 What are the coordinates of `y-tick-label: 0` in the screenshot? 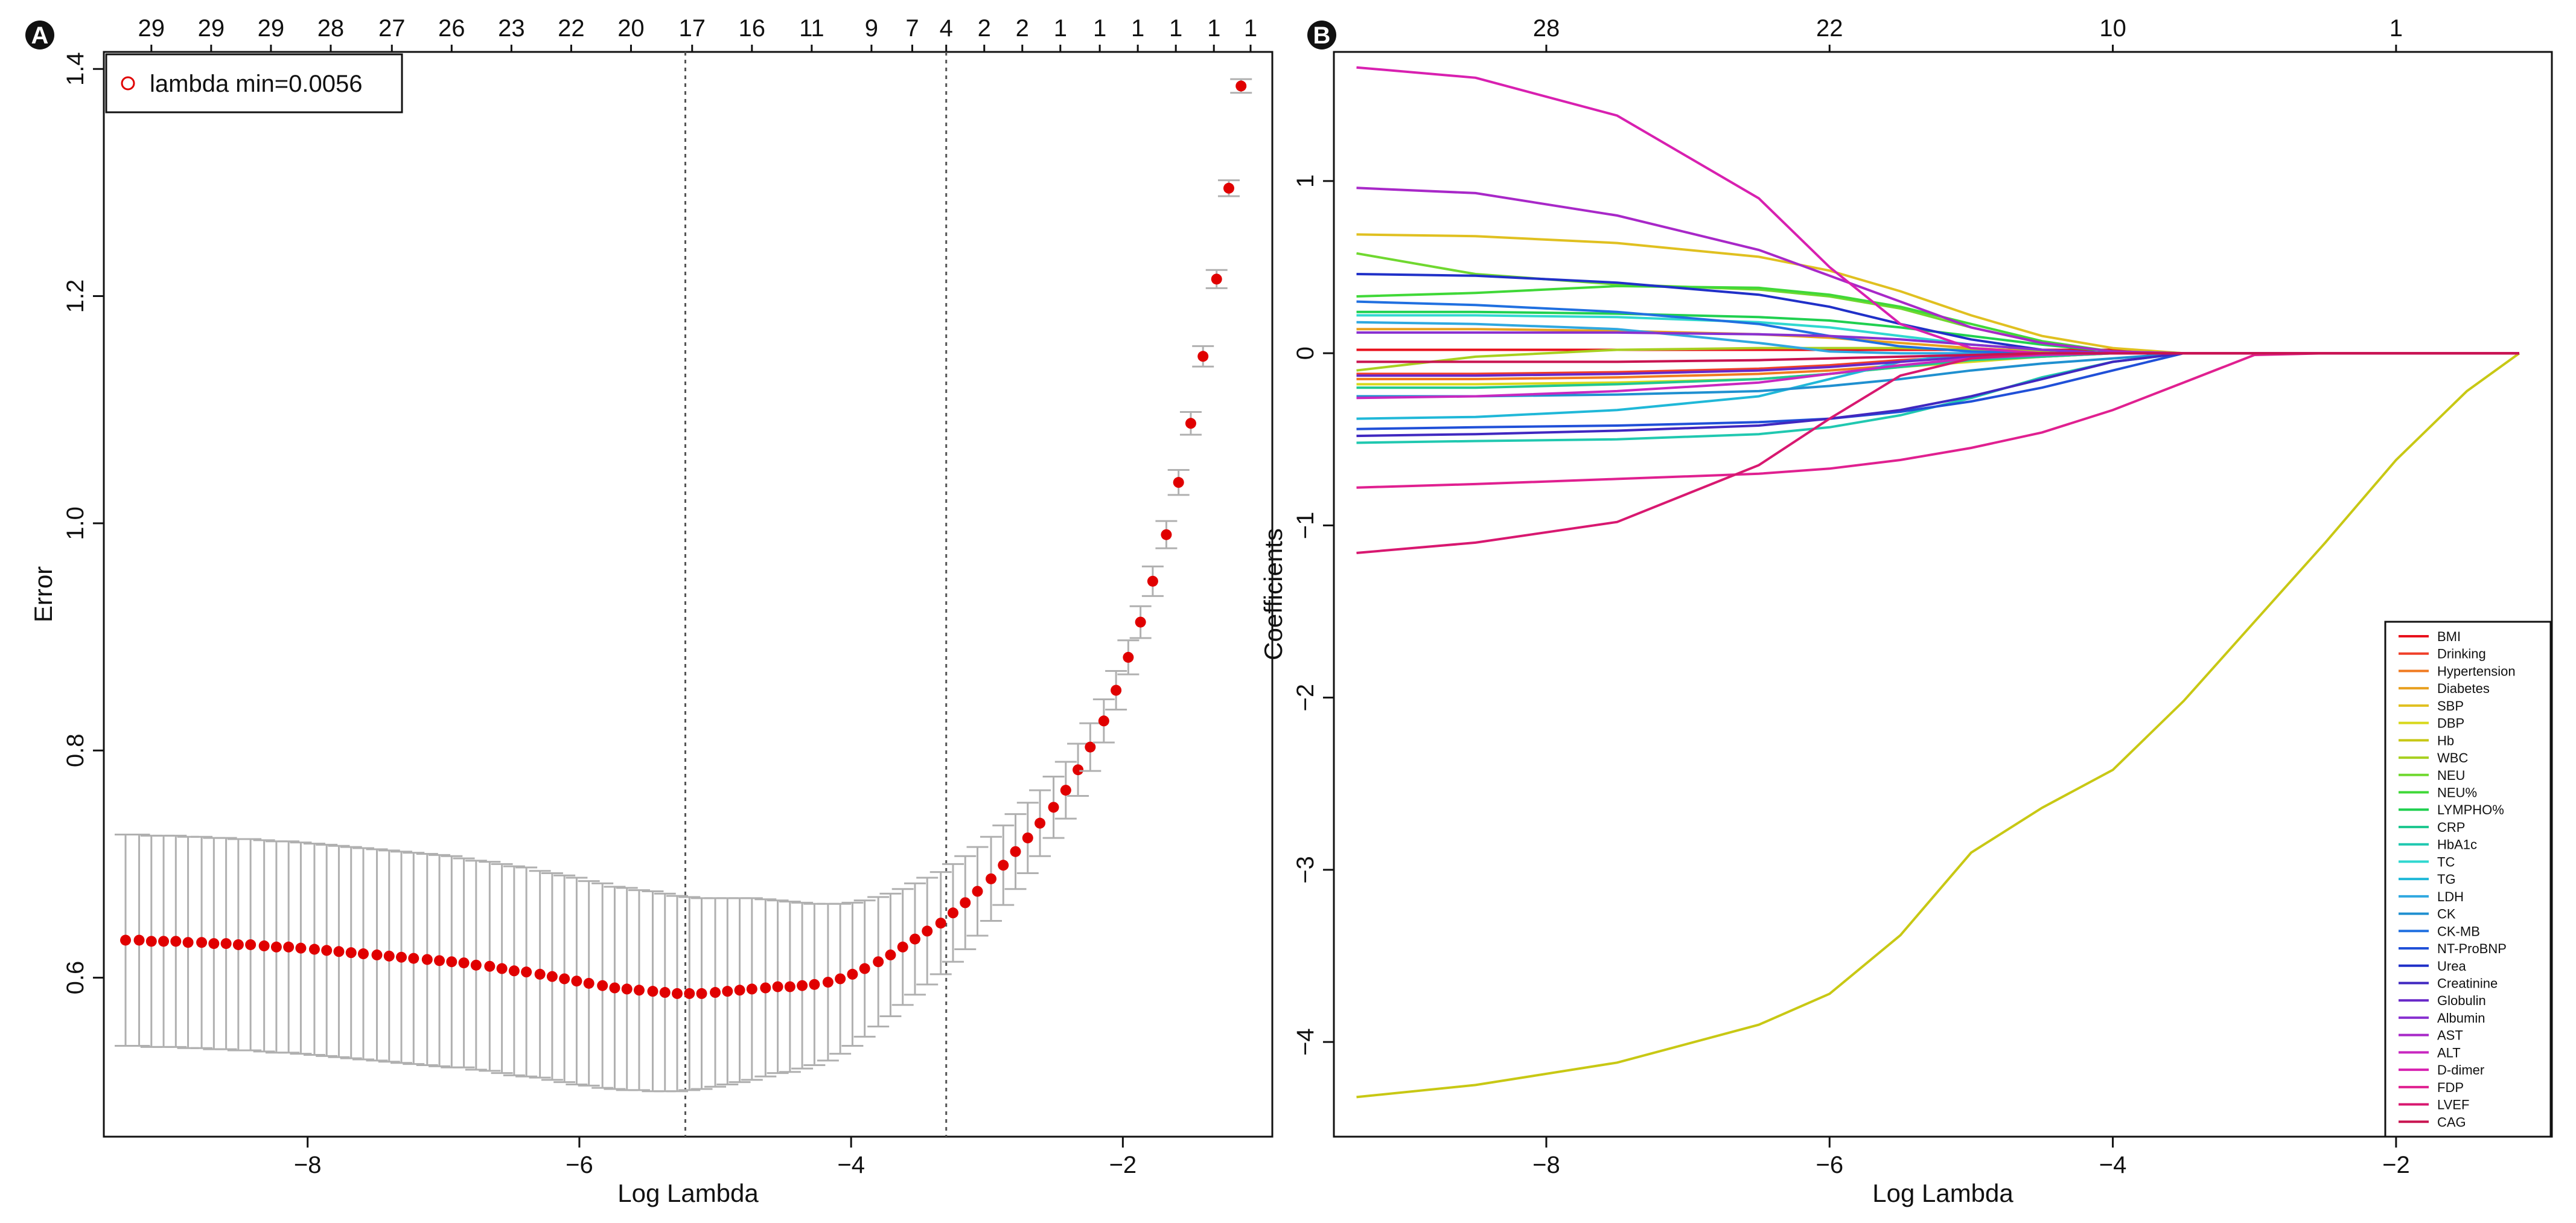 It's located at (1305, 353).